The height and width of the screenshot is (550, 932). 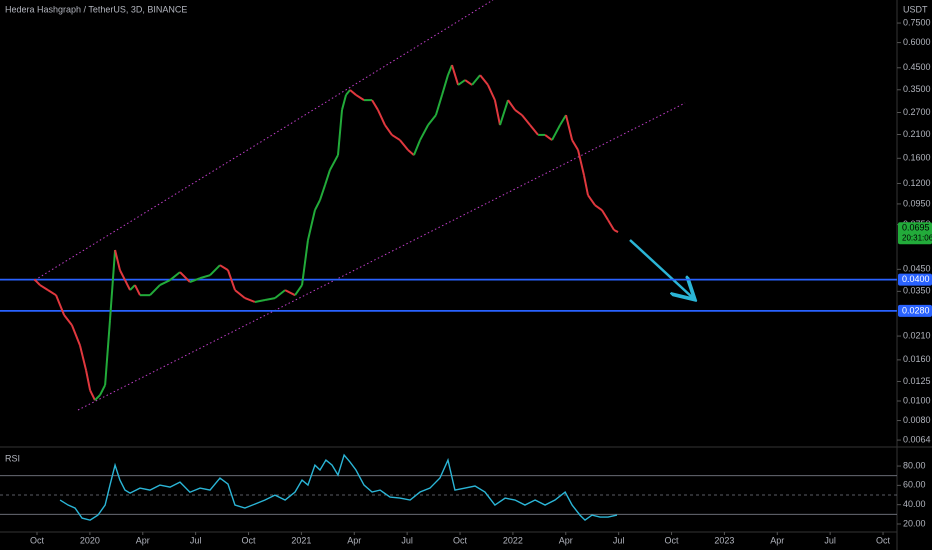 What do you see at coordinates (917, 134) in the screenshot?
I see `y-tick-label: 0.2100` at bounding box center [917, 134].